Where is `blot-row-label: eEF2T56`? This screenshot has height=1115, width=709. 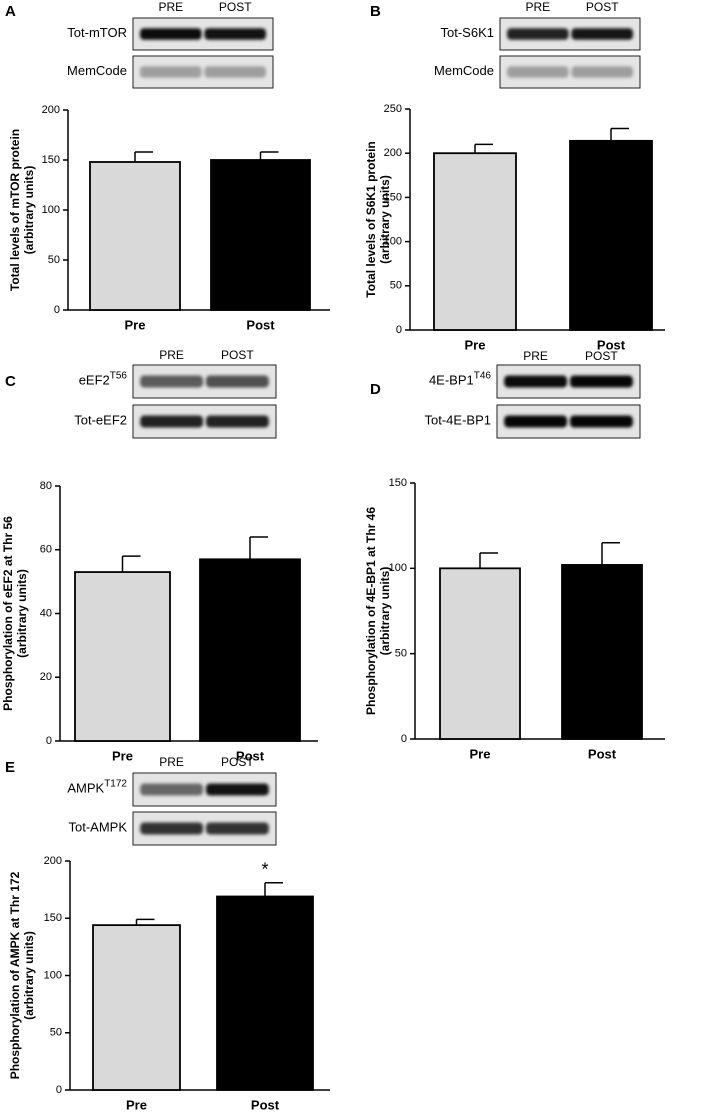
blot-row-label: eEF2T56 is located at coordinates (103, 379).